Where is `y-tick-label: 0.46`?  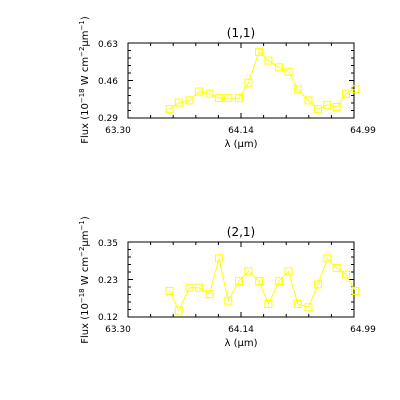 y-tick-label: 0.46 is located at coordinates (108, 82).